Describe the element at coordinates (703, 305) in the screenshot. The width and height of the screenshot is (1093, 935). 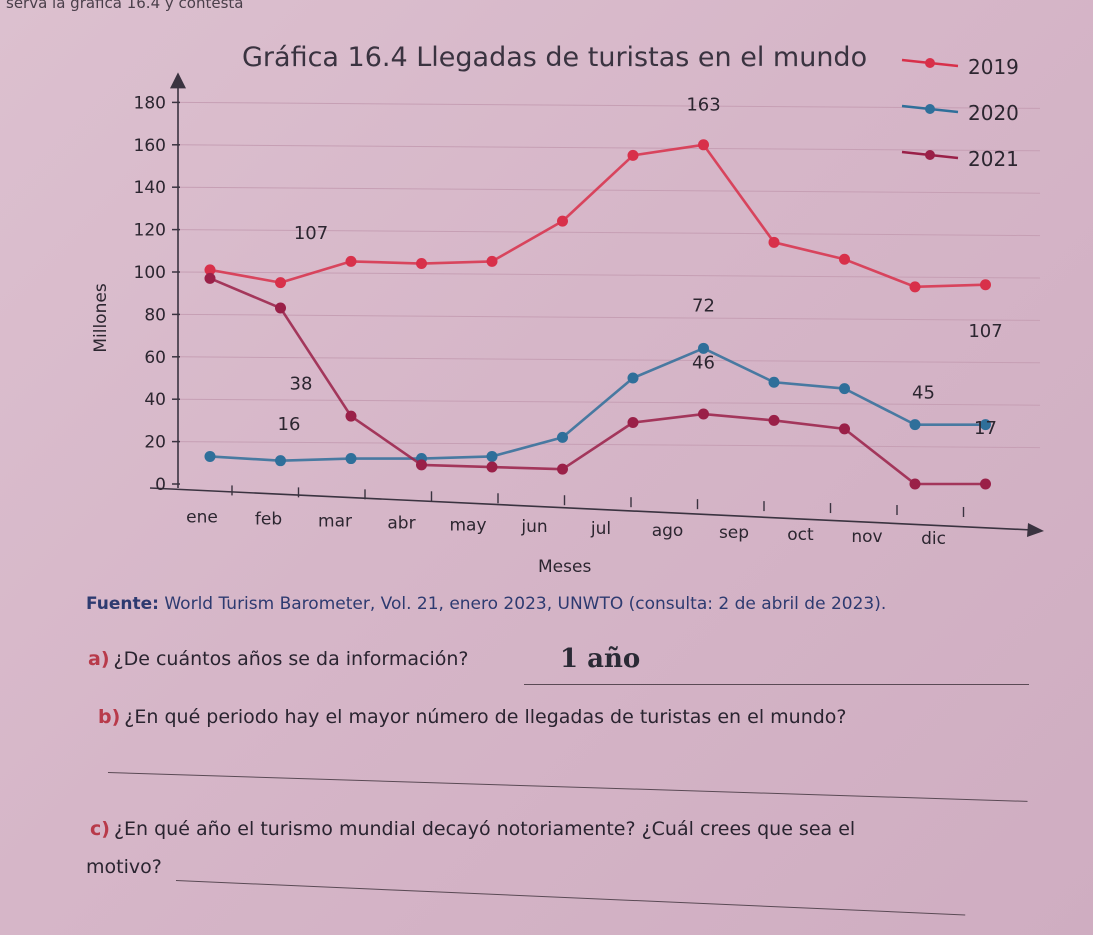
I see `data-label: 72` at that location.